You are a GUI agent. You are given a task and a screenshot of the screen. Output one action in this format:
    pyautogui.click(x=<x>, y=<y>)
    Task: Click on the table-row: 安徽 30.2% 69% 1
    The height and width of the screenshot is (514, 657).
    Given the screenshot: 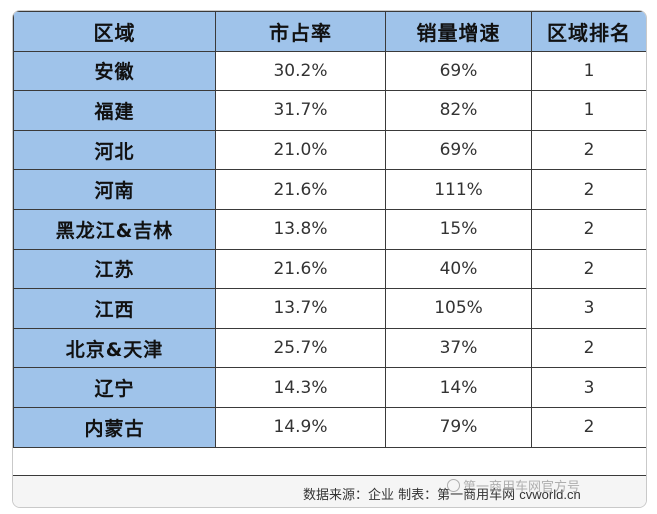 What is the action you would take?
    pyautogui.click(x=329, y=71)
    